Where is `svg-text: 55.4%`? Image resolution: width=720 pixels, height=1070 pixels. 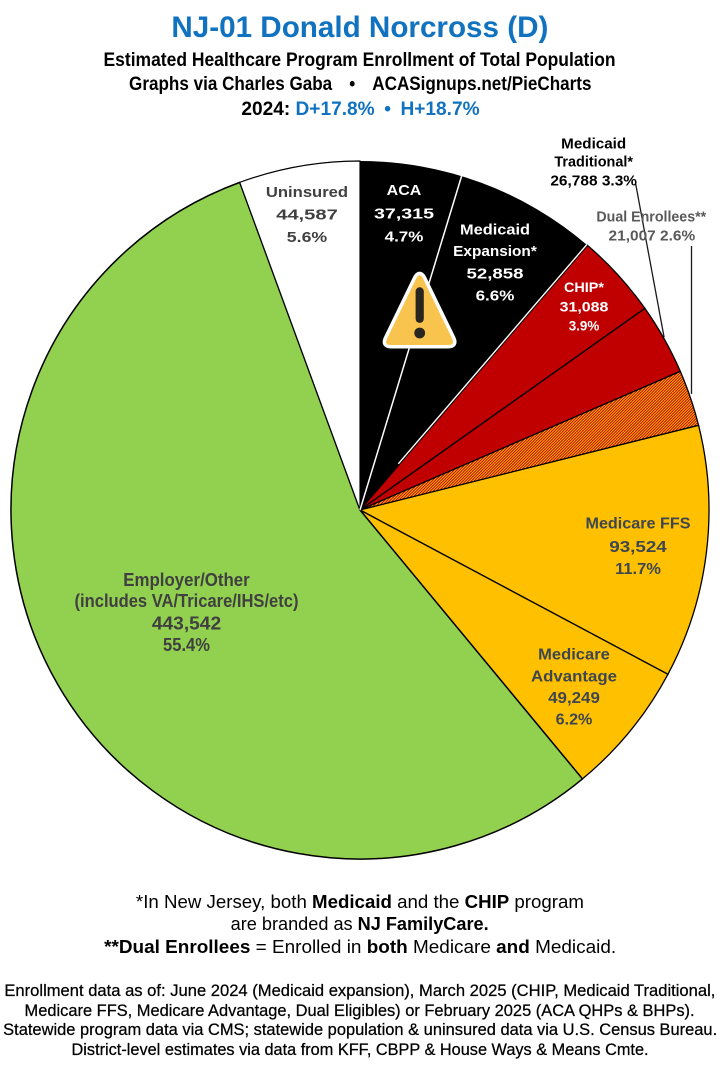 svg-text: 55.4% is located at coordinates (186, 645).